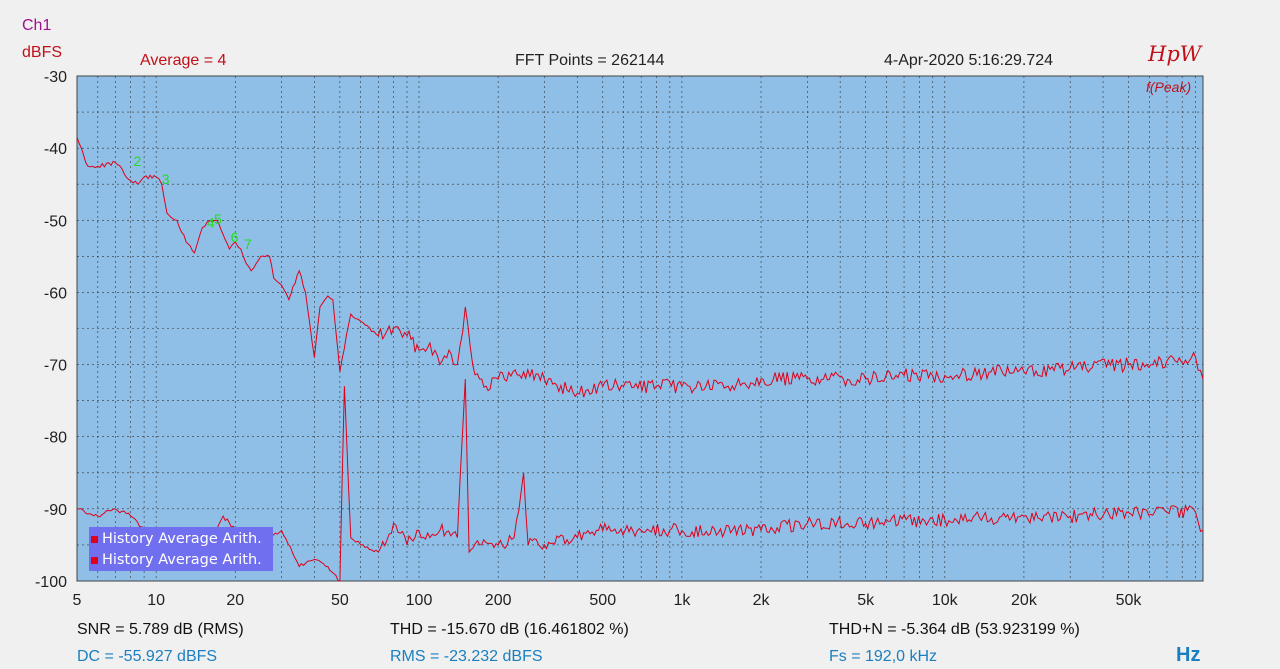 The image size is (1280, 669). Describe the element at coordinates (160, 629) in the screenshot. I see `snr-readout: SNR = 5.789 dB (RMS)` at that location.